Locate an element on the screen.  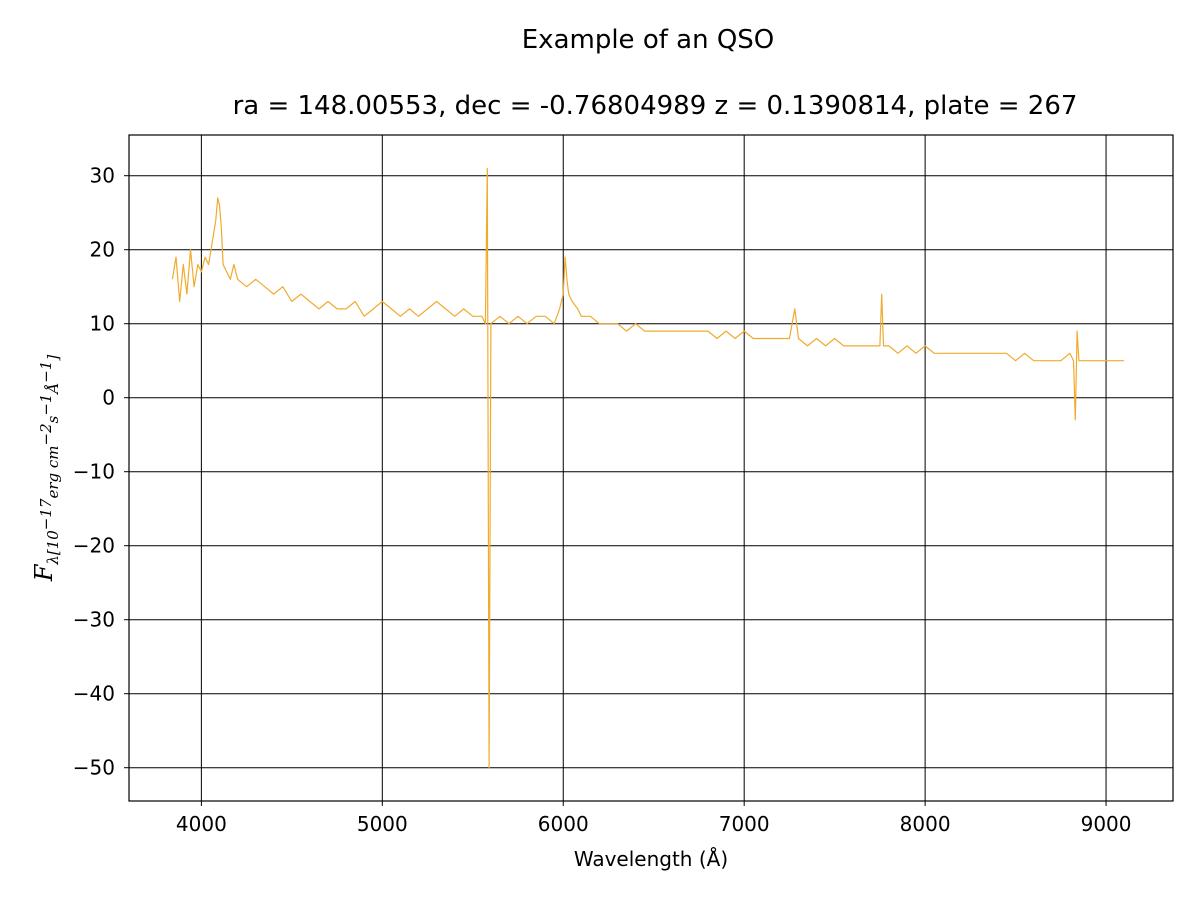
x-tick-label: 5000 is located at coordinates (382, 824).